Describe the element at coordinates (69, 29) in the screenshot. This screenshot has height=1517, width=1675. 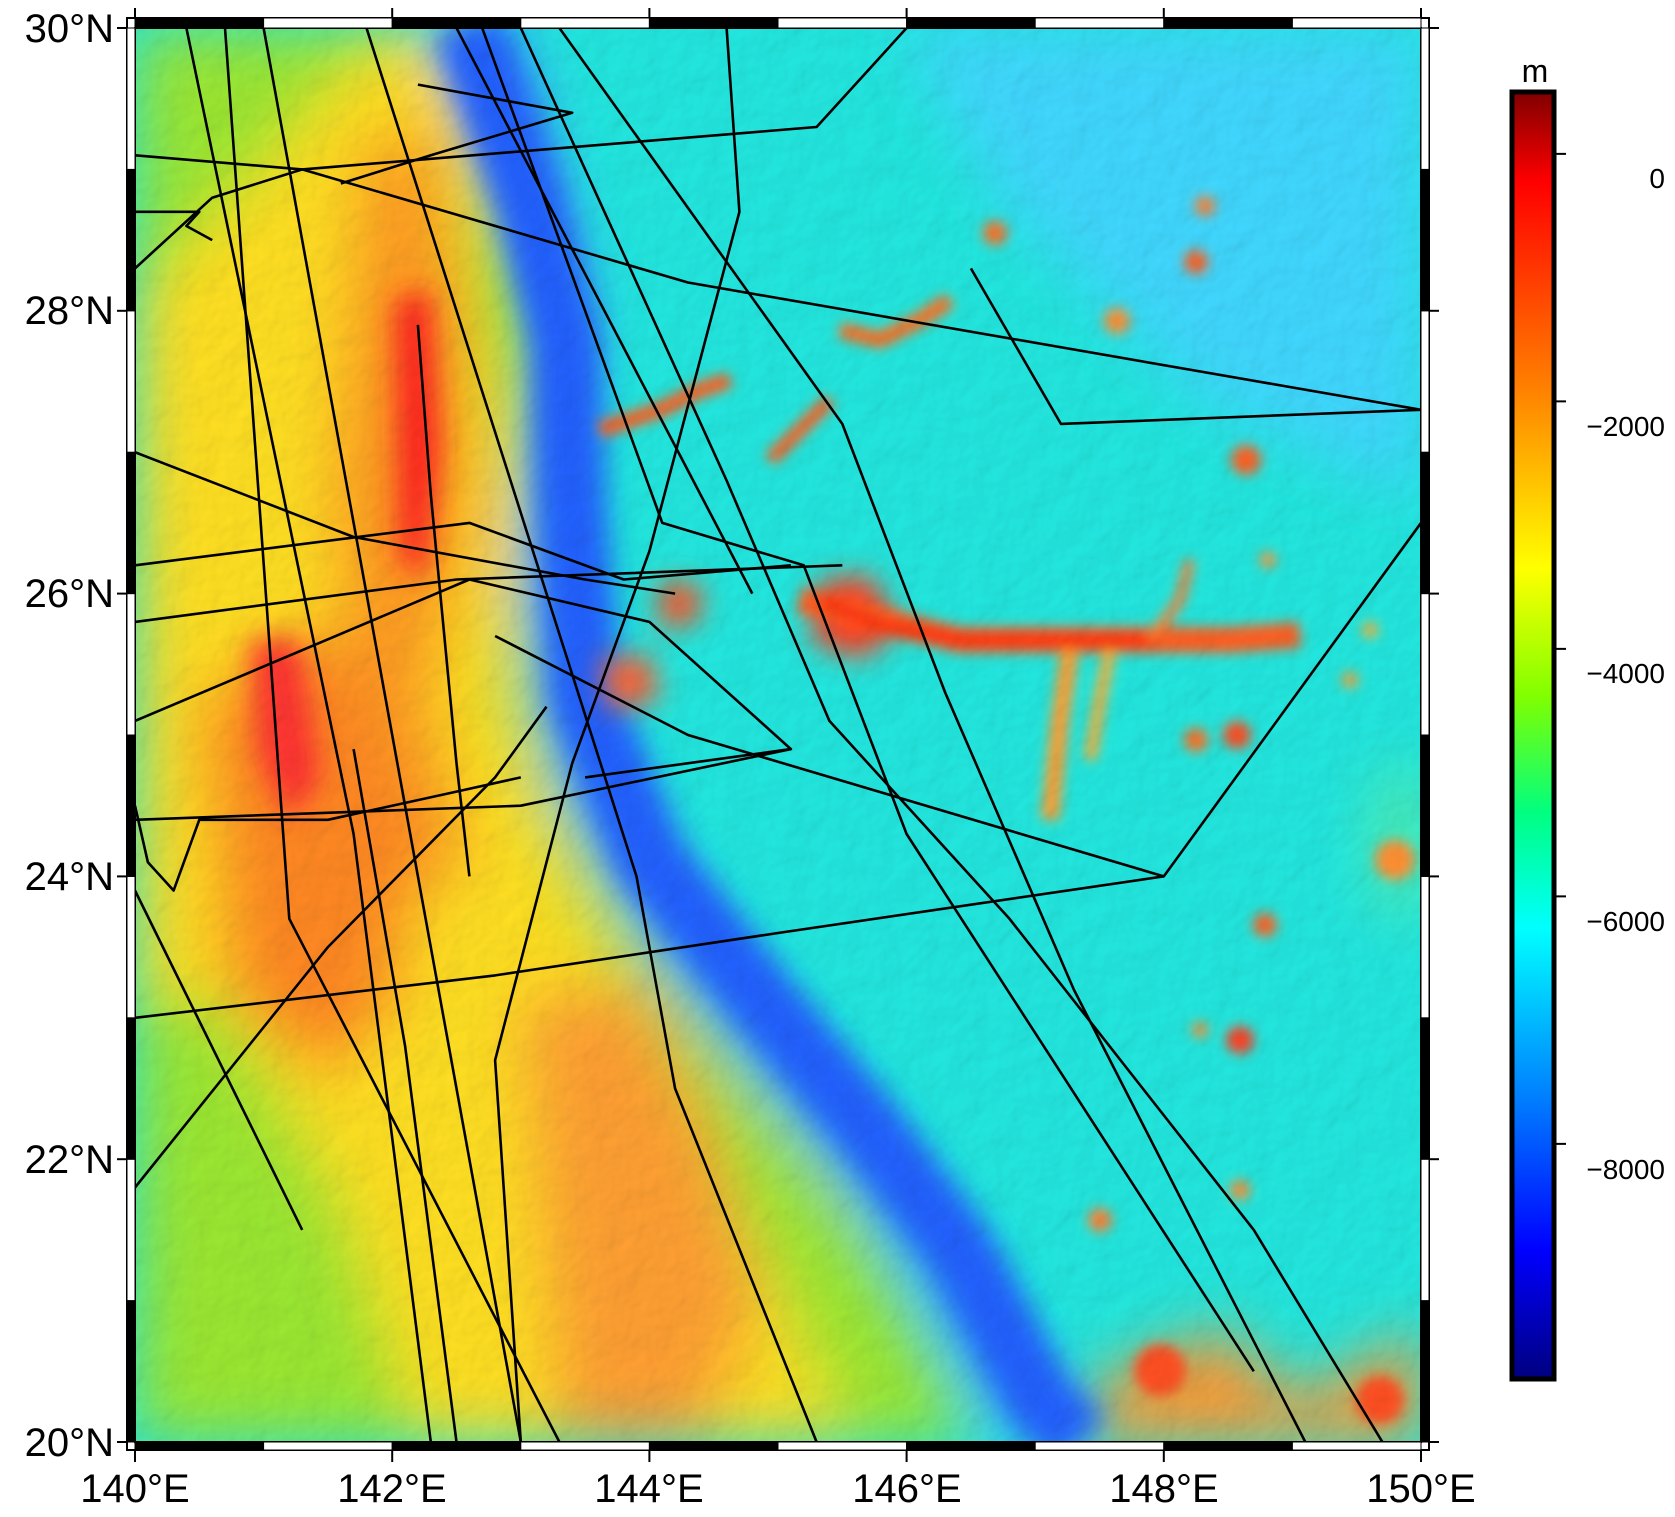
I see `y-tick-label: 30°N` at that location.